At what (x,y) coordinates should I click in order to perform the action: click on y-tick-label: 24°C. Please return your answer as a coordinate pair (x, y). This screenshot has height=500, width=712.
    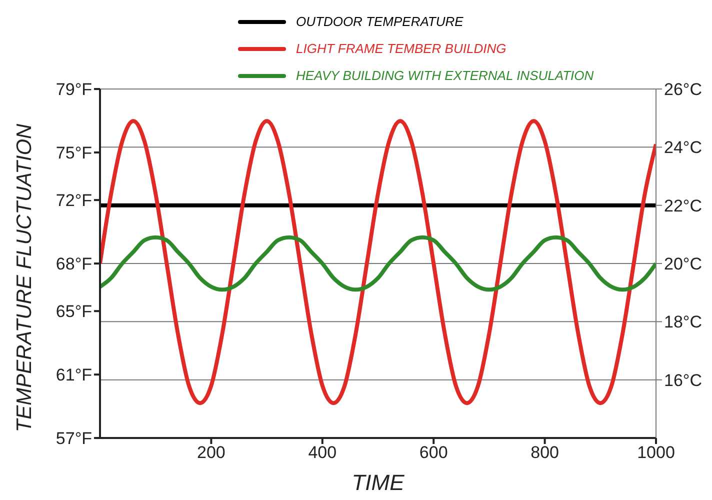
    Looking at the image, I should click on (683, 148).